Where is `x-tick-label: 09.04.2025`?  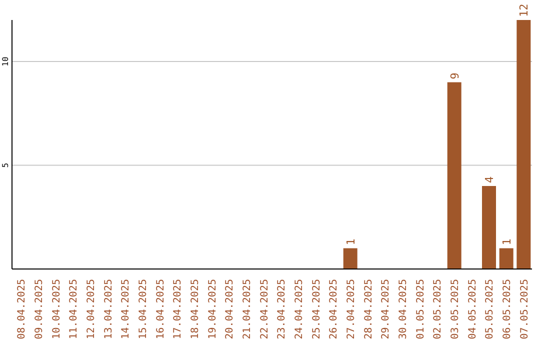 x-tick-label: 09.04.2025 is located at coordinates (39, 309).